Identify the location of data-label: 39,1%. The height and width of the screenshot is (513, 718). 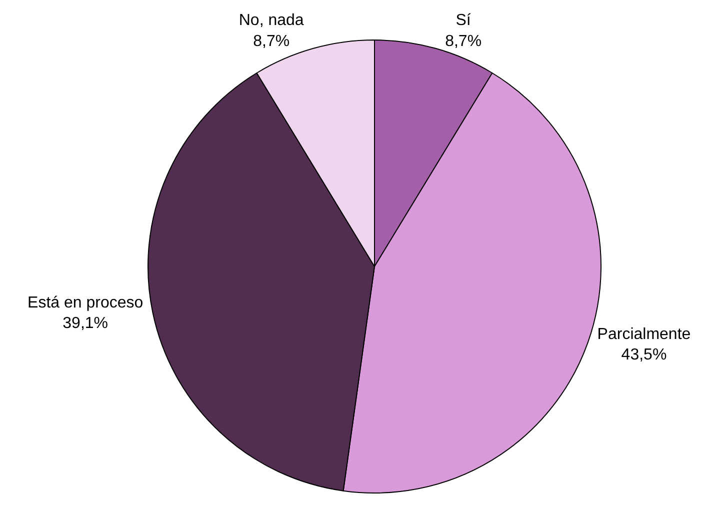
(85, 323).